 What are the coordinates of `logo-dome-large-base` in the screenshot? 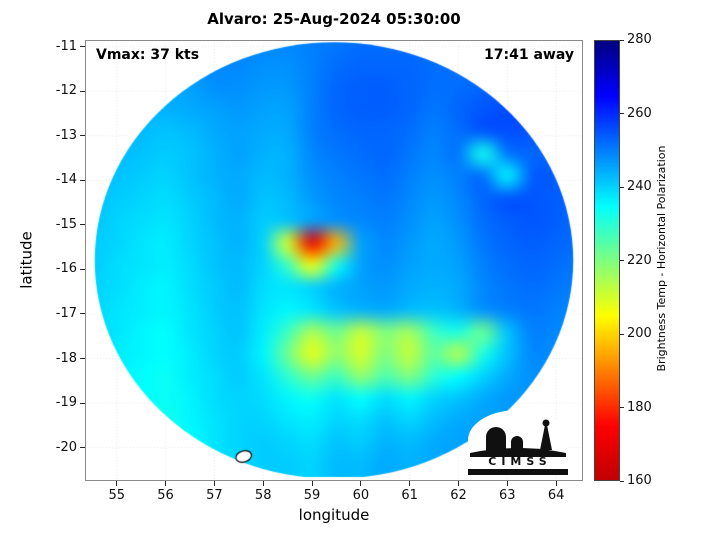 It's located at (496, 444).